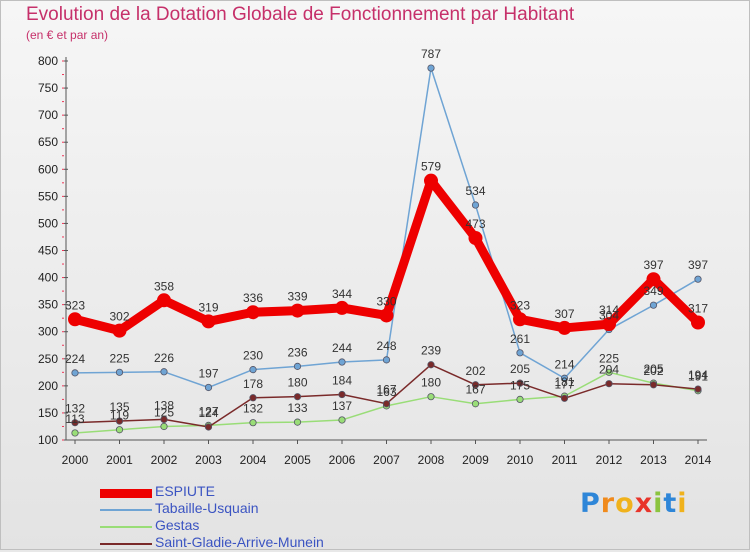  I want to click on data-label: 204, so click(609, 370).